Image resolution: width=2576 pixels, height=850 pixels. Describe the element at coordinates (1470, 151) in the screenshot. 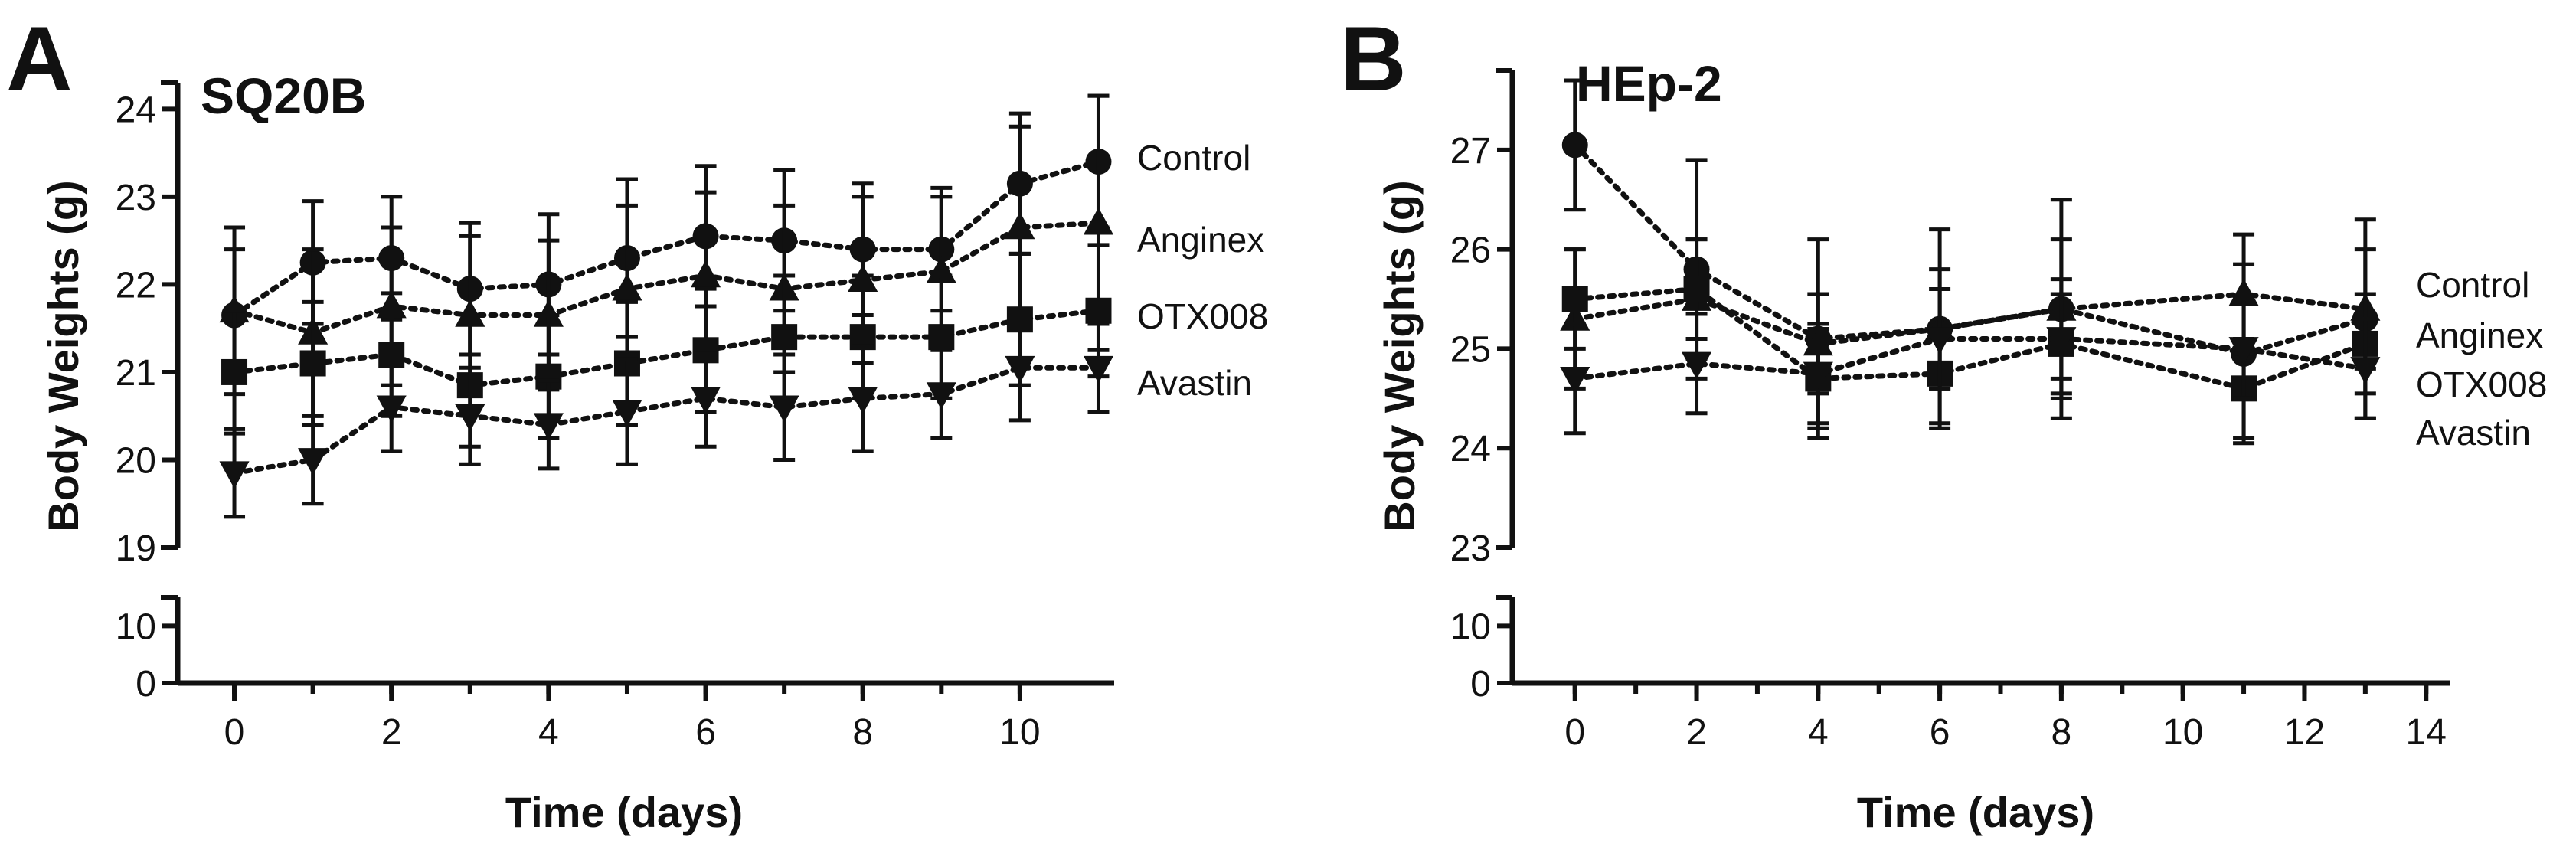

I see `y-tick-label: 27` at that location.